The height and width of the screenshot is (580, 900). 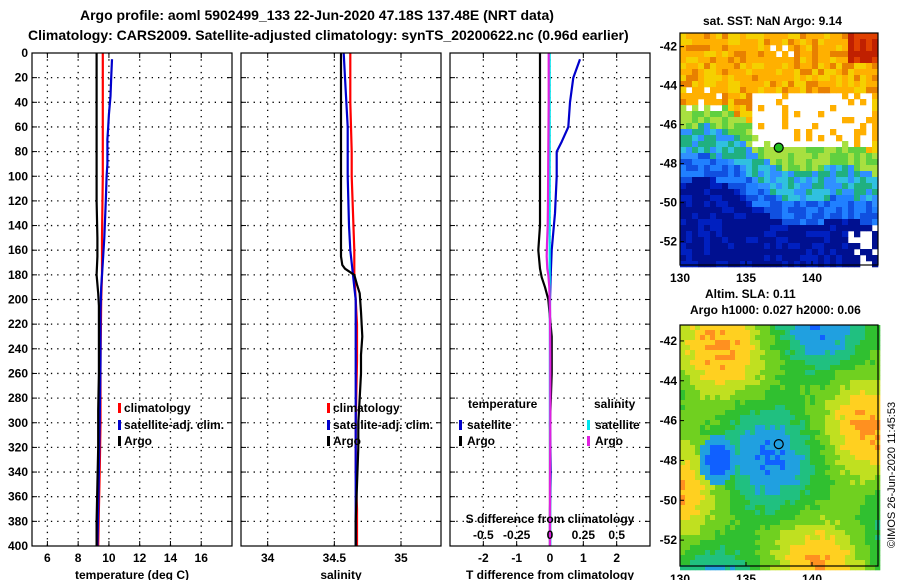 What do you see at coordinates (98, 299) in the screenshot?
I see `temperature-profile-series-argo` at bounding box center [98, 299].